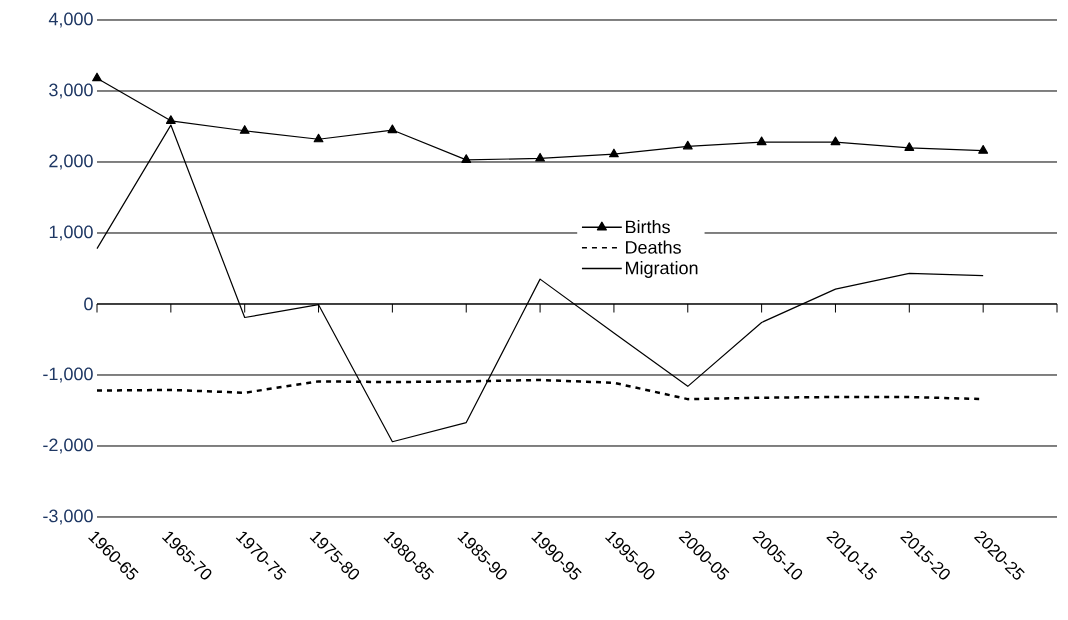  What do you see at coordinates (68, 375) in the screenshot?
I see `y-tick-label: -1,000` at bounding box center [68, 375].